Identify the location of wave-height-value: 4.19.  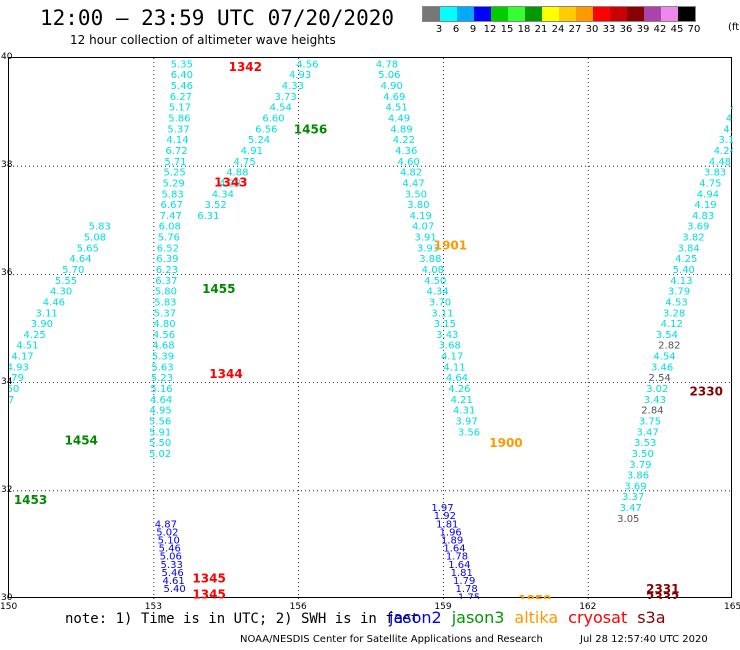
(729, 119).